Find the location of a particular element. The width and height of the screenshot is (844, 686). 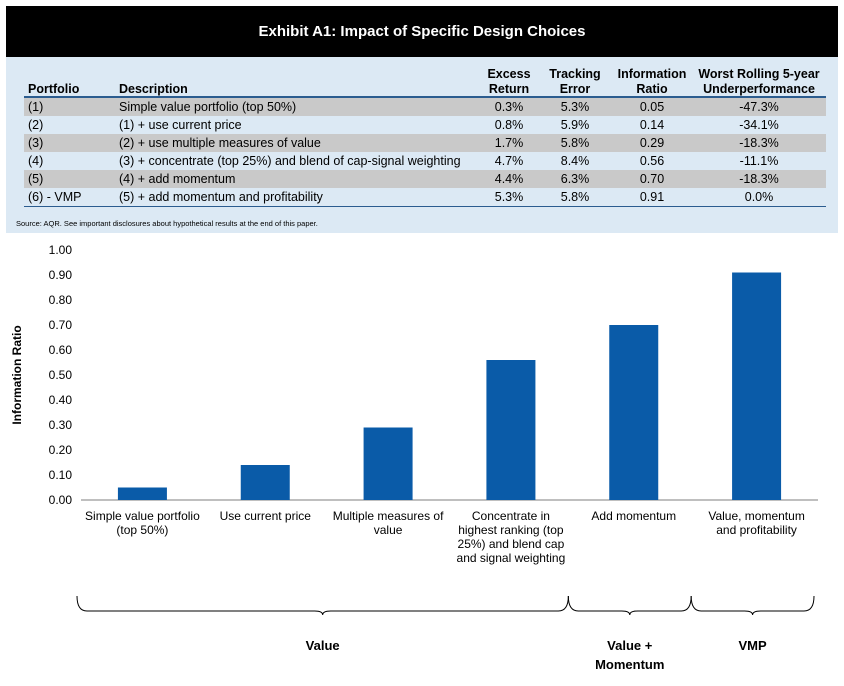

table-cell-portfolio: (2) is located at coordinates (36, 125).